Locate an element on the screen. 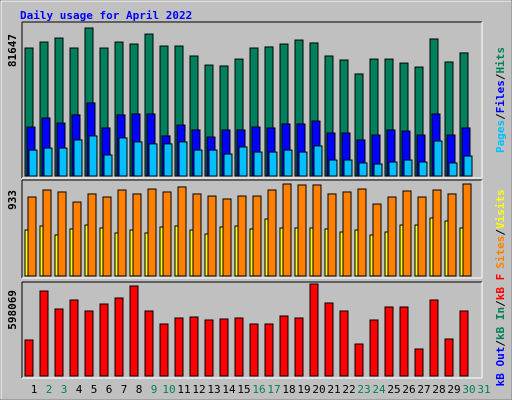 Image resolution: width=512 pixels, height=400 pixels. x-tick-label: 11 is located at coordinates (183, 389).